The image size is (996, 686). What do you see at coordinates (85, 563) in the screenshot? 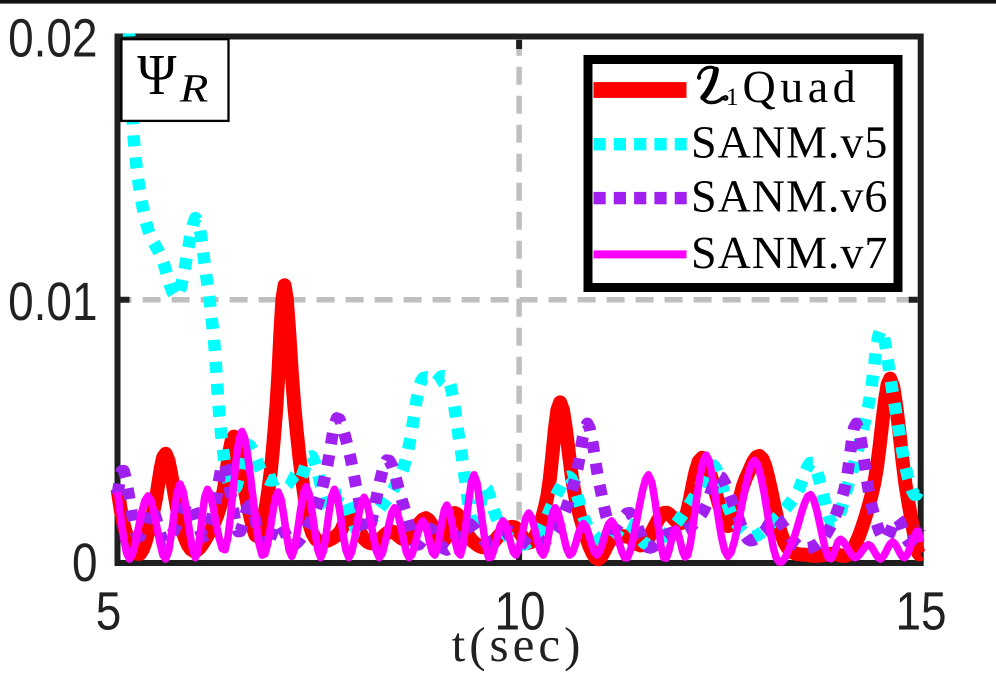
I see `svg-text: 0` at bounding box center [85, 563].